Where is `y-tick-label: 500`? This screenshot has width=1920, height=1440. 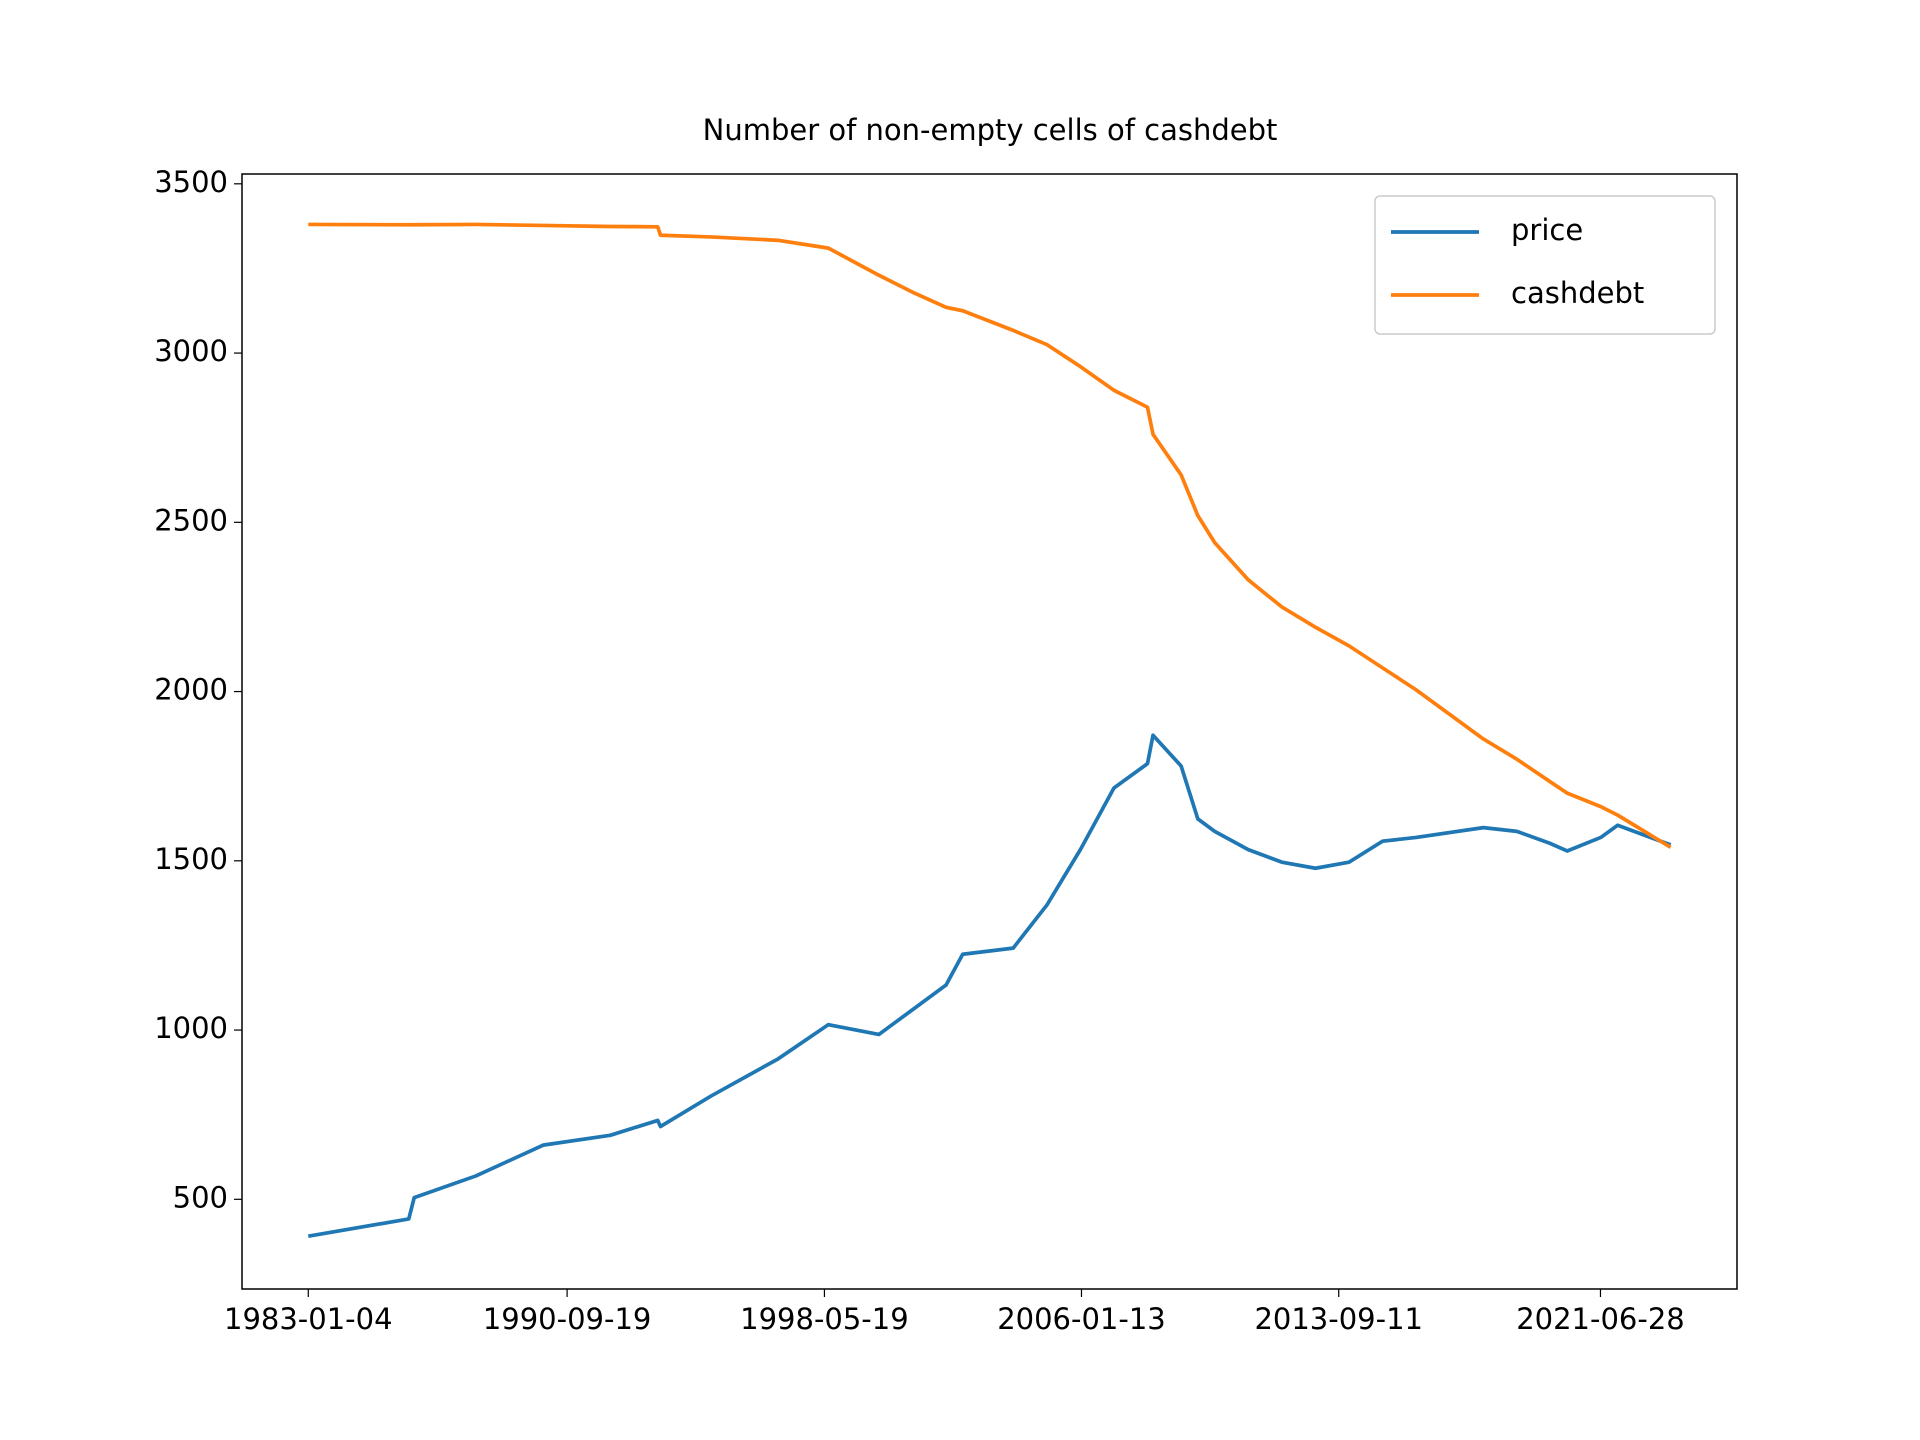
y-tick-label: 500 is located at coordinates (200, 1197).